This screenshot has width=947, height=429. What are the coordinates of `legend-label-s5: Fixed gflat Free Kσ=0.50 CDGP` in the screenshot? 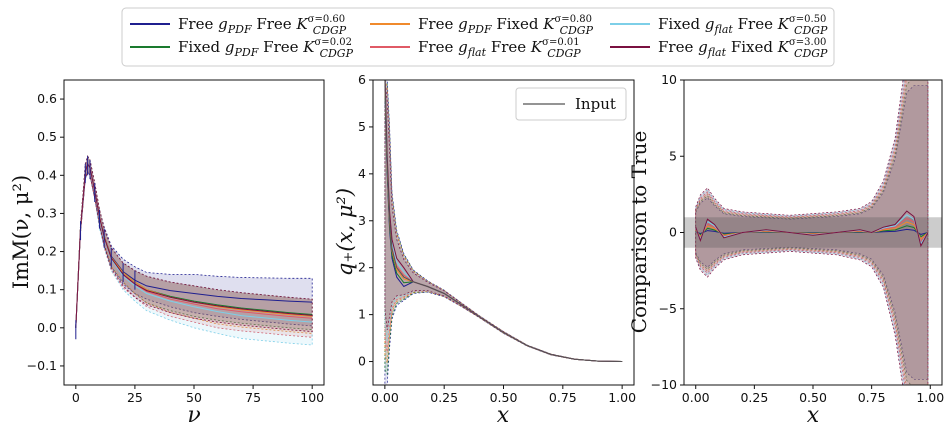 It's located at (743, 25).